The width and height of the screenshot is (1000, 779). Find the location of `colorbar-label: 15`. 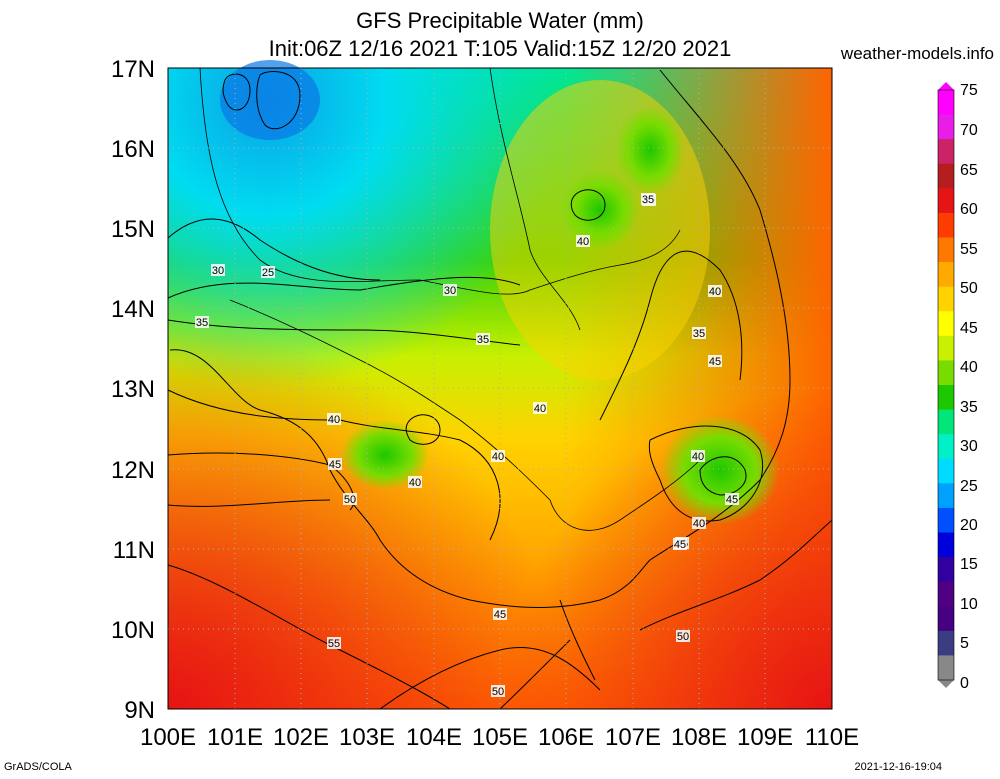

colorbar-label: 15 is located at coordinates (969, 564).